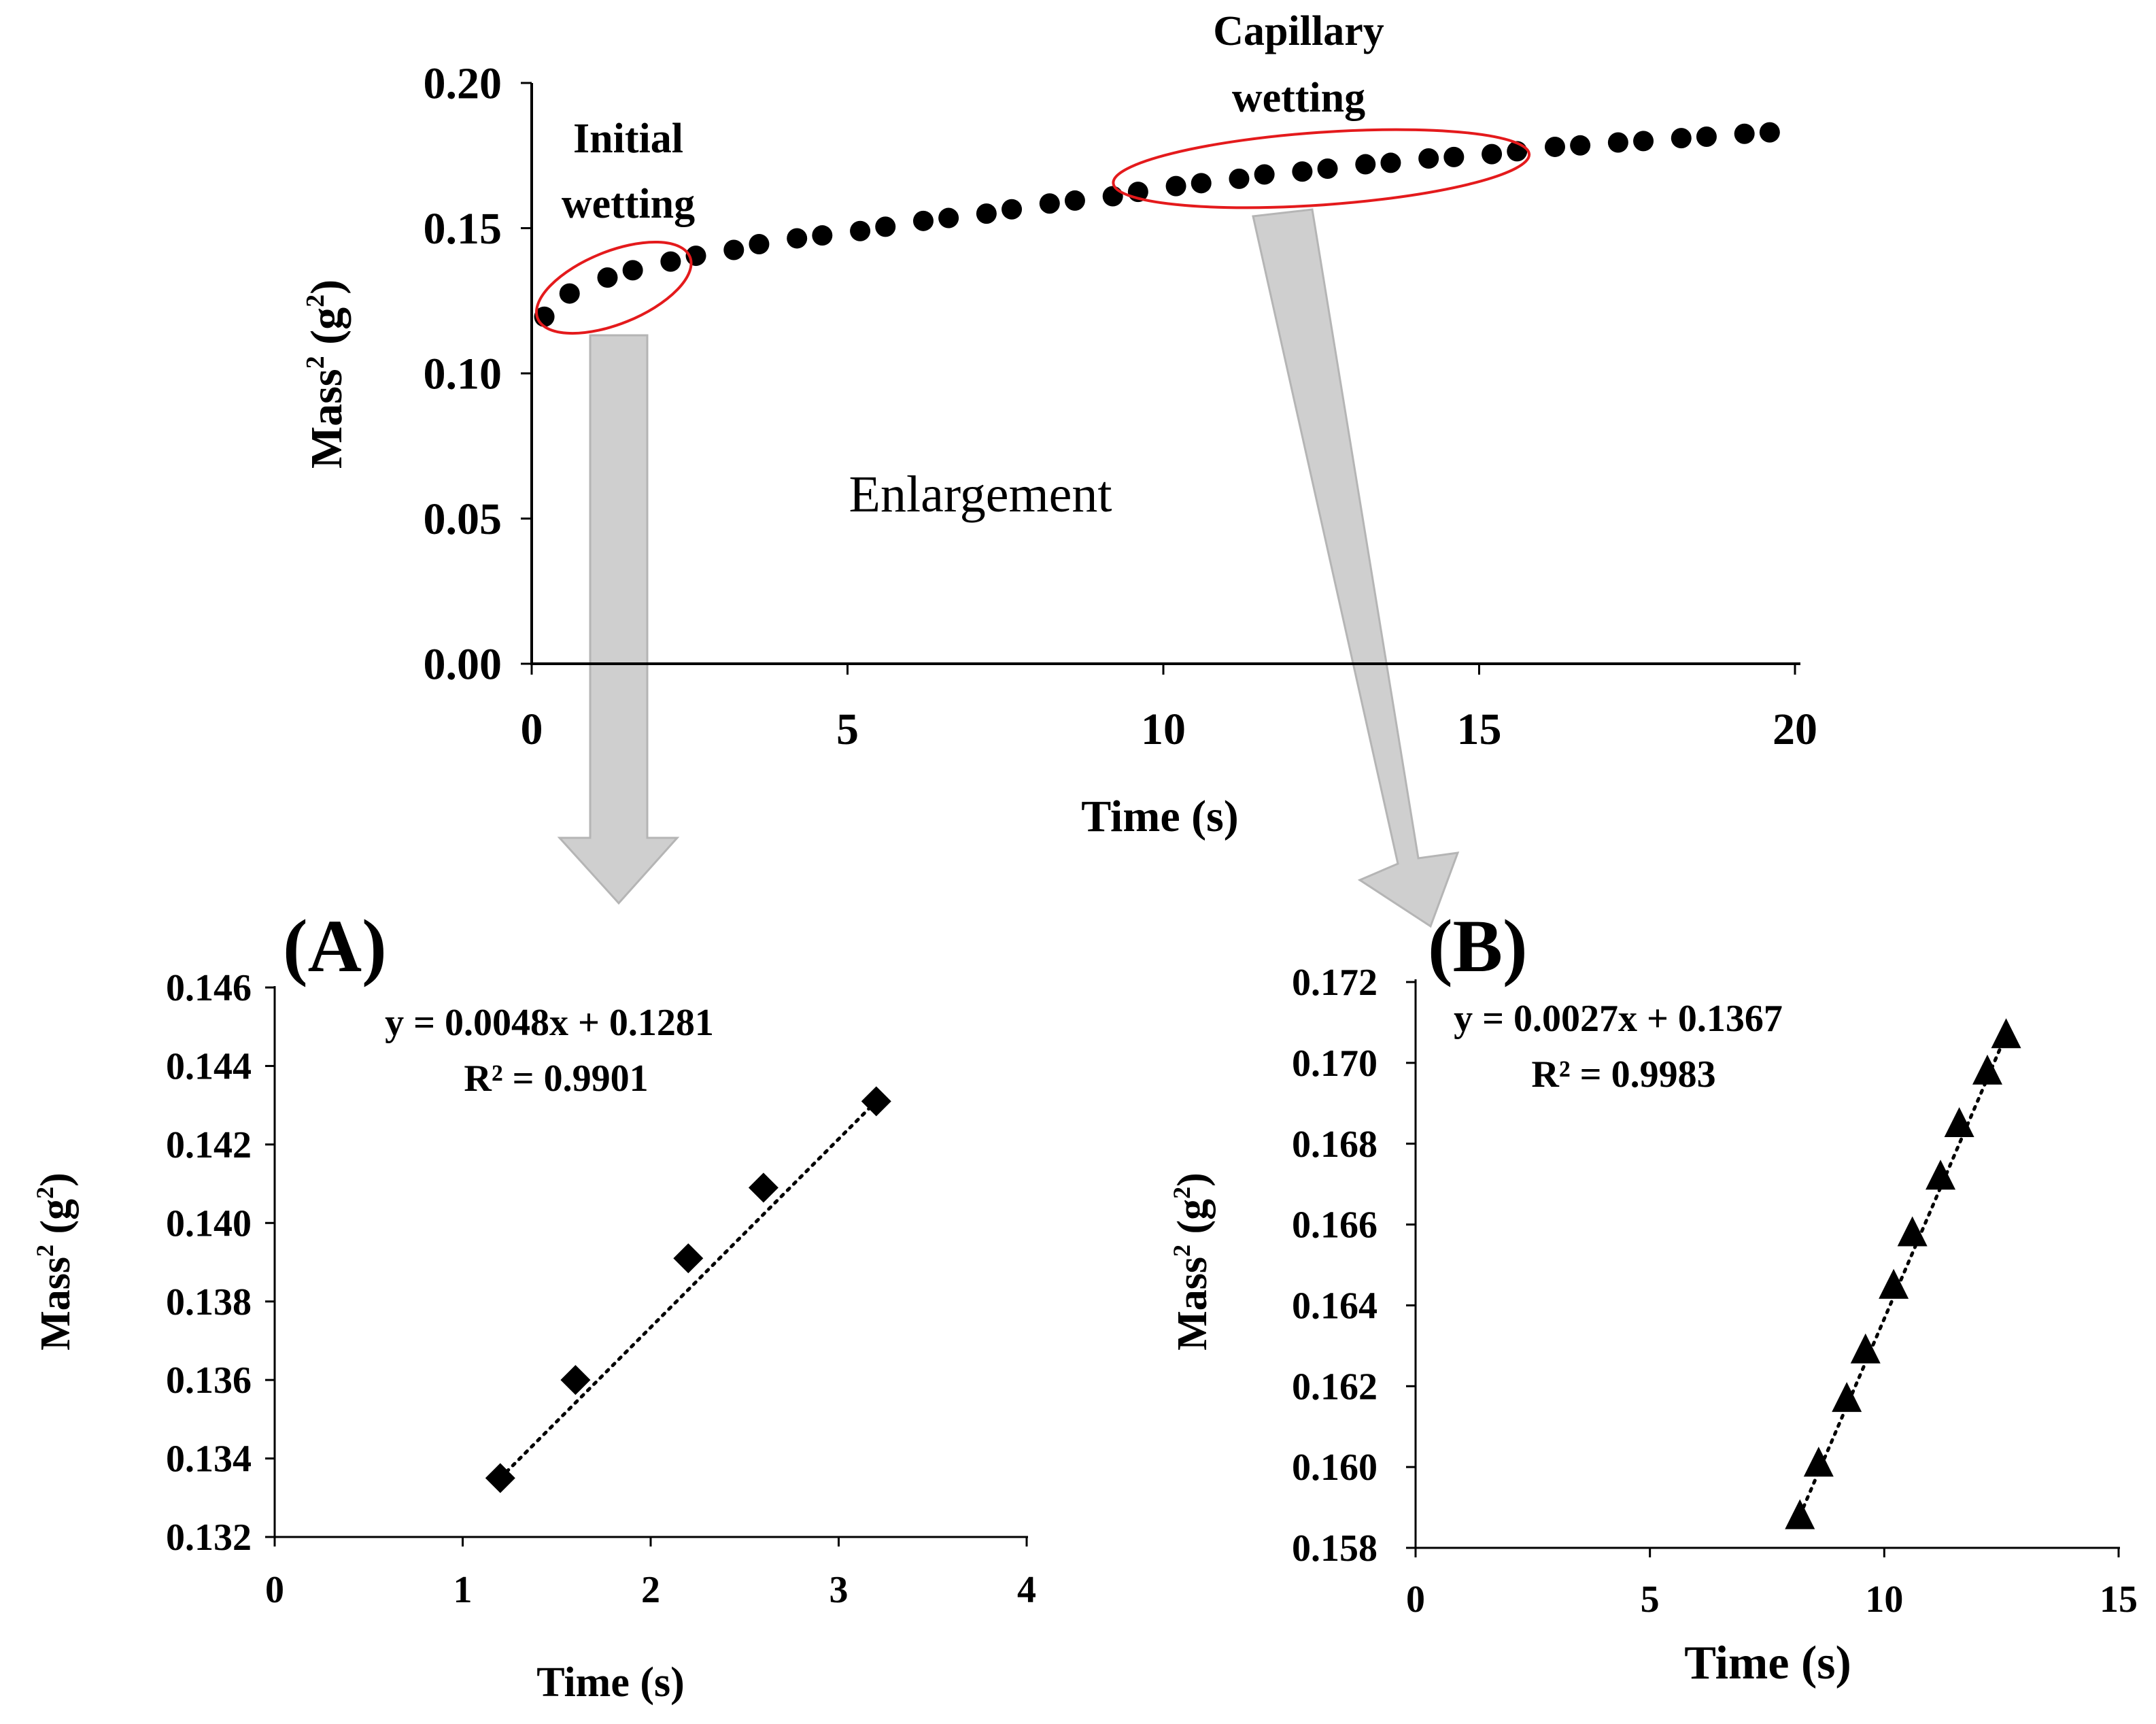 This screenshot has height=1724, width=2156. I want to click on panel-b-y-tick-label: 0.170, so click(1335, 1064).